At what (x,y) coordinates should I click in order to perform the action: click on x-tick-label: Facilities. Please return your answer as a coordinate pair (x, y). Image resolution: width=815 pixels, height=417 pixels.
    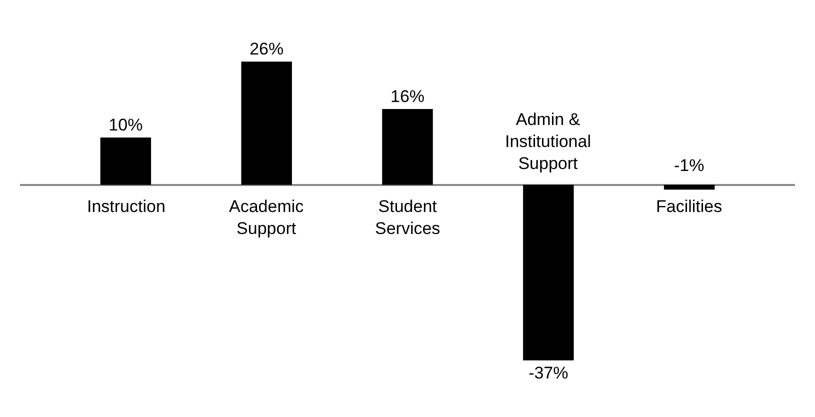
    Looking at the image, I should click on (689, 206).